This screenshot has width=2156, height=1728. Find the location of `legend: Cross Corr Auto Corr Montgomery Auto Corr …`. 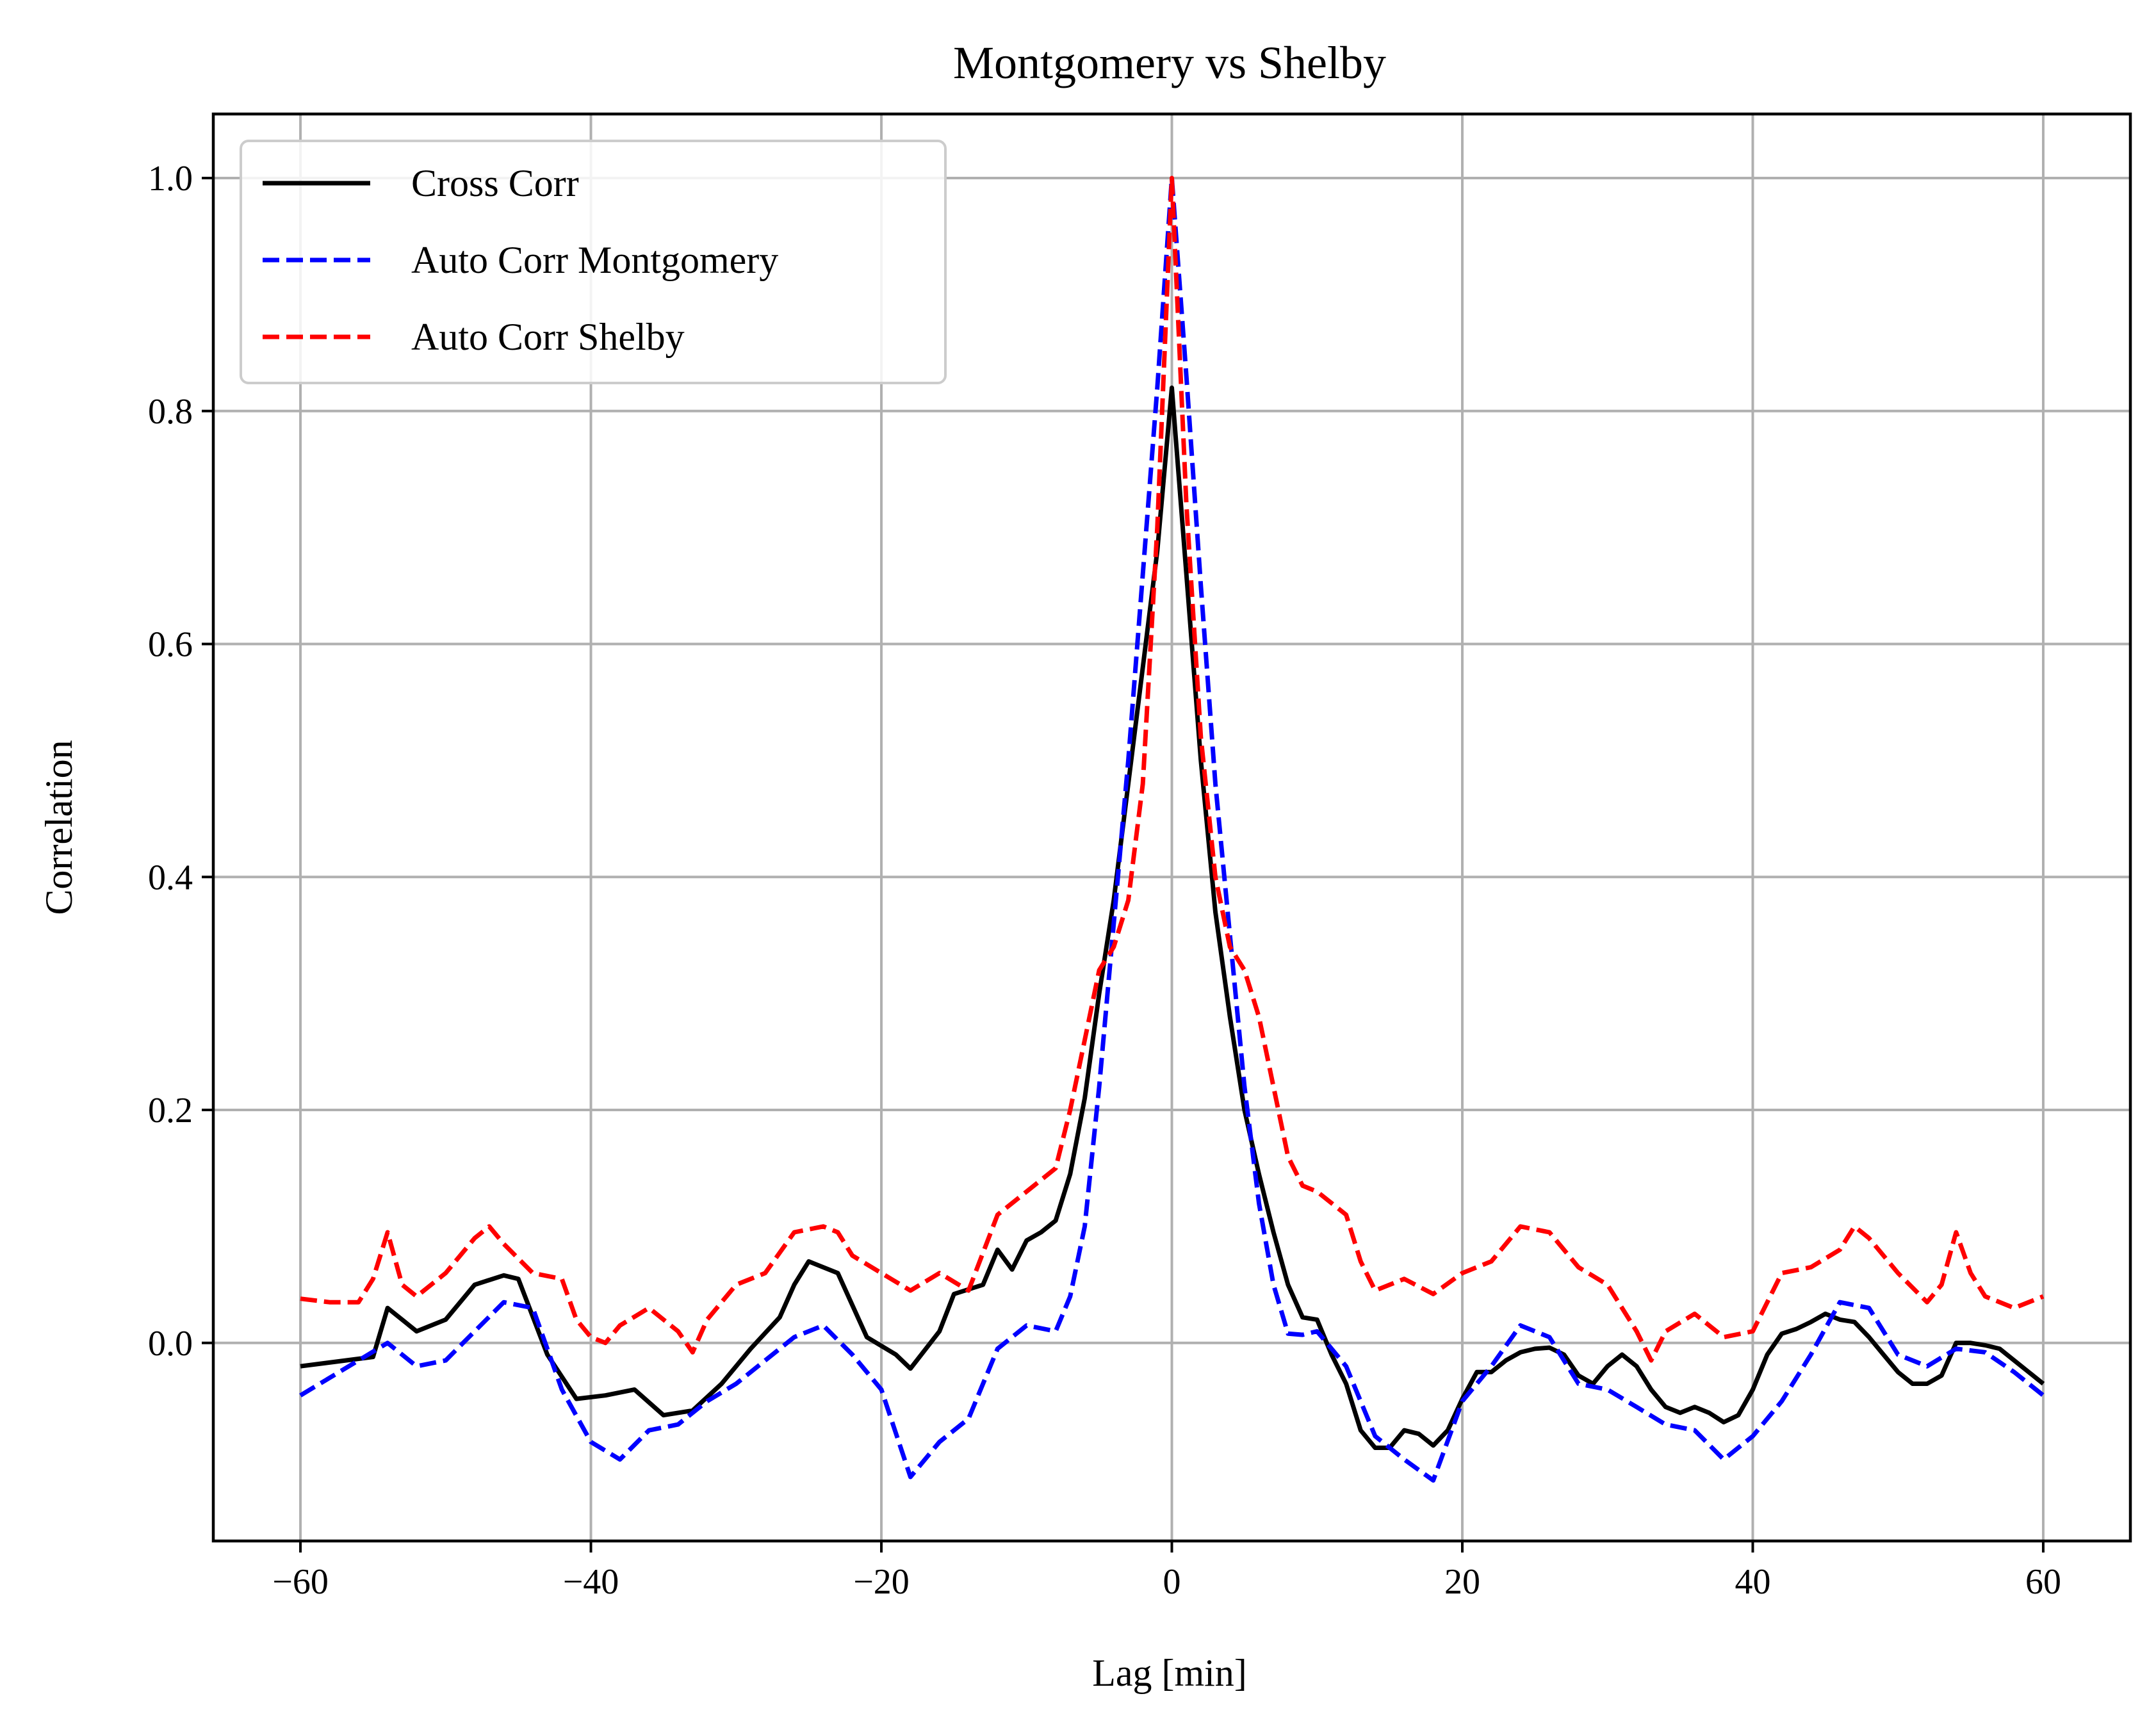

legend: Cross Corr Auto Corr Montgomery Auto Corr … is located at coordinates (593, 262).